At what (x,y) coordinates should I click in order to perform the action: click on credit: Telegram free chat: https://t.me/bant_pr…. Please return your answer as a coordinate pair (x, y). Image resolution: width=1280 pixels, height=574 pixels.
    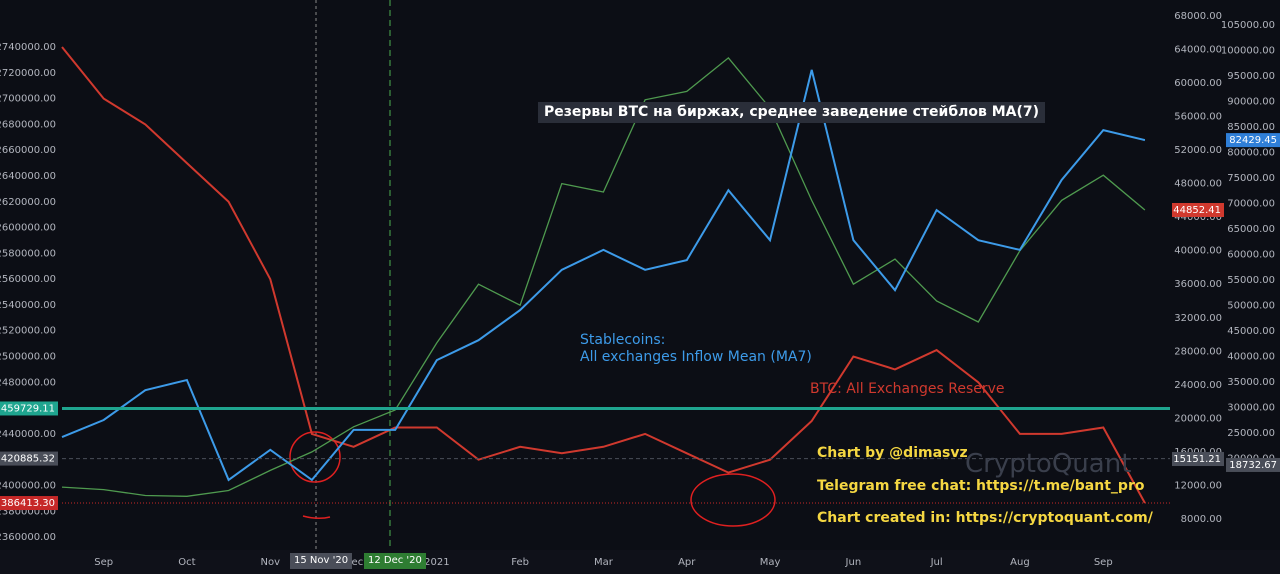
    Looking at the image, I should click on (981, 486).